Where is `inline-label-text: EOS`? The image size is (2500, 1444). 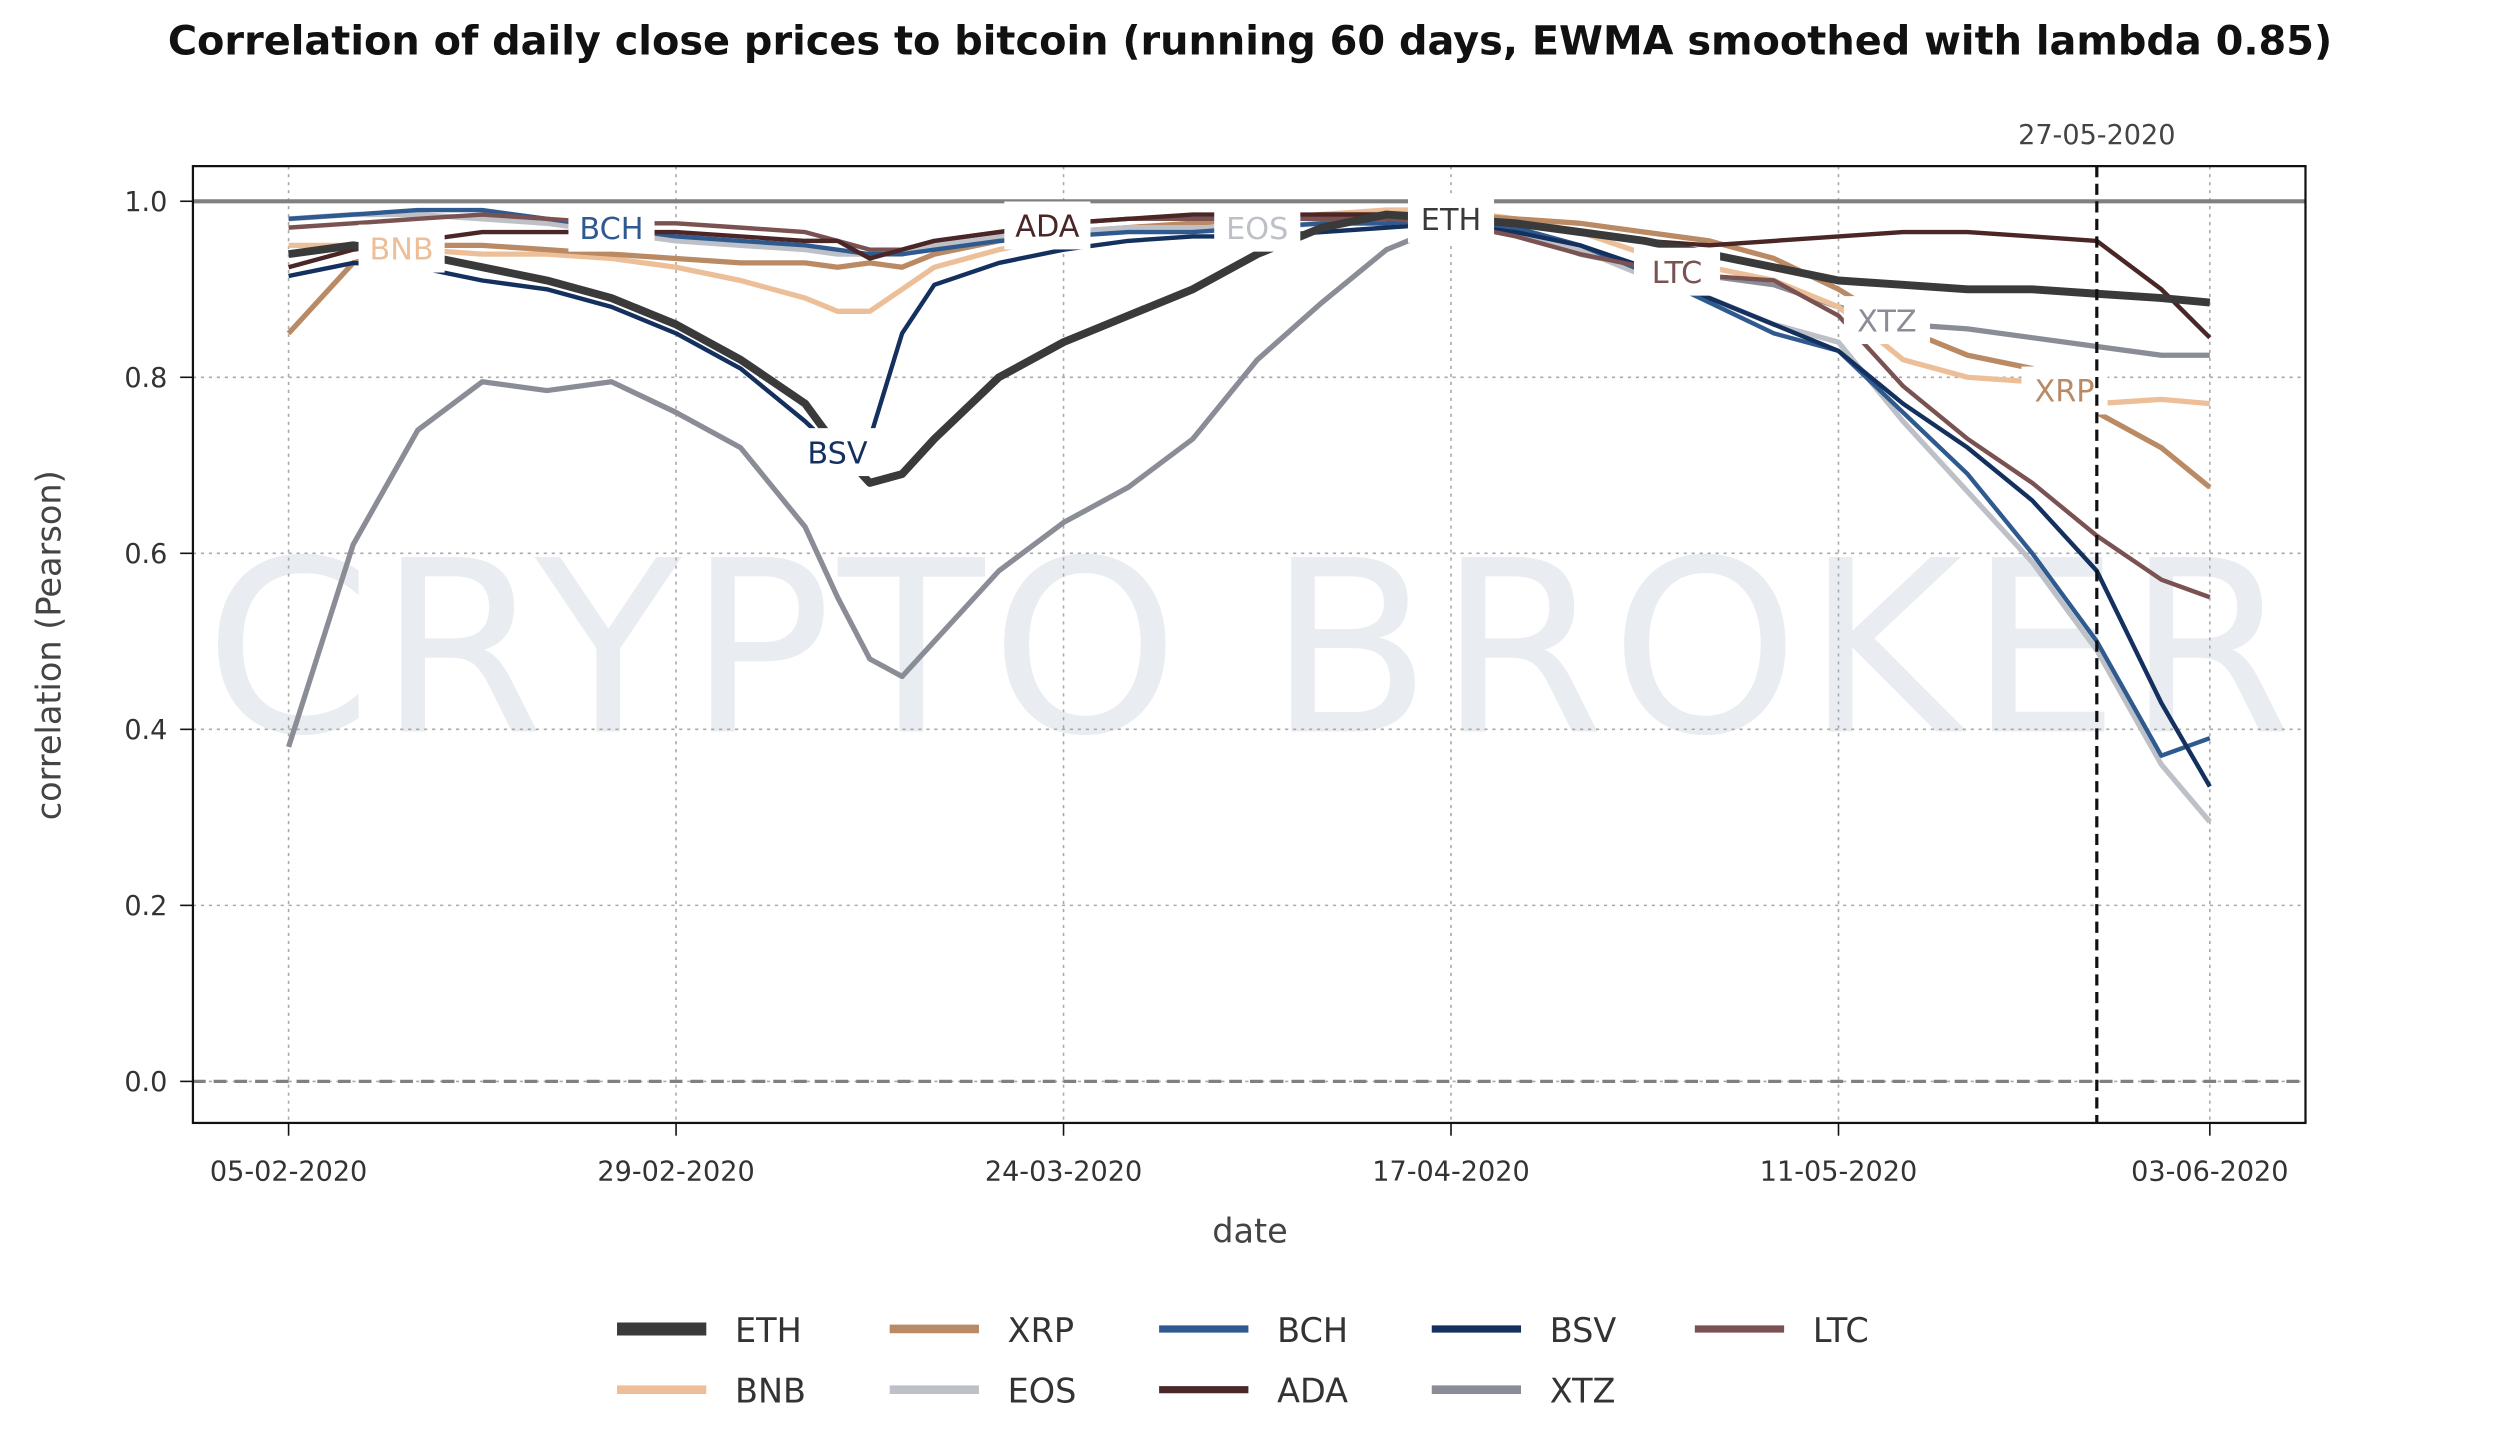
inline-label-text: EOS is located at coordinates (1257, 229).